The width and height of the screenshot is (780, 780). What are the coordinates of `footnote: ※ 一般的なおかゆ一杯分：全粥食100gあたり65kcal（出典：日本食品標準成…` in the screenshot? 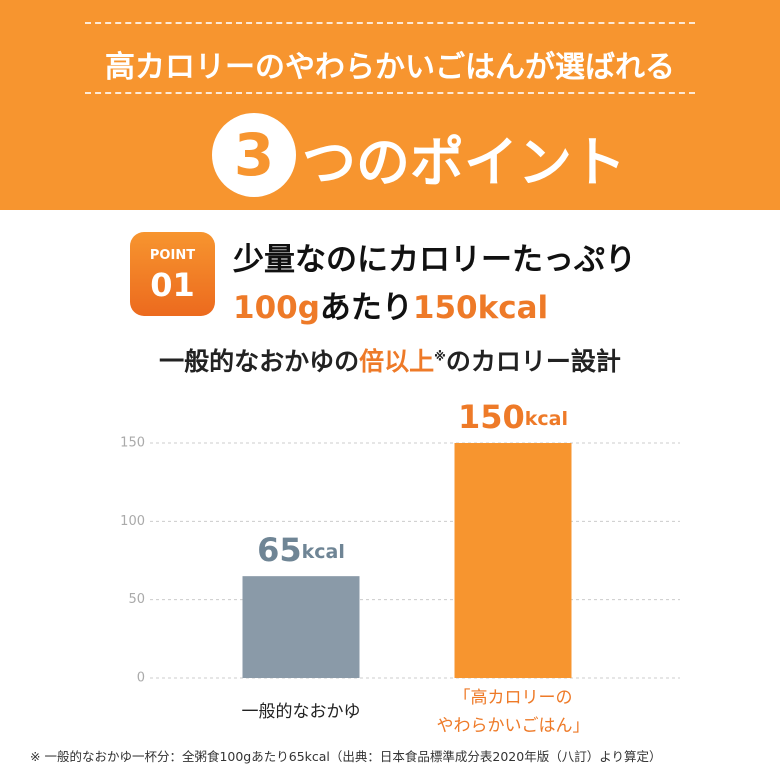 It's located at (346, 756).